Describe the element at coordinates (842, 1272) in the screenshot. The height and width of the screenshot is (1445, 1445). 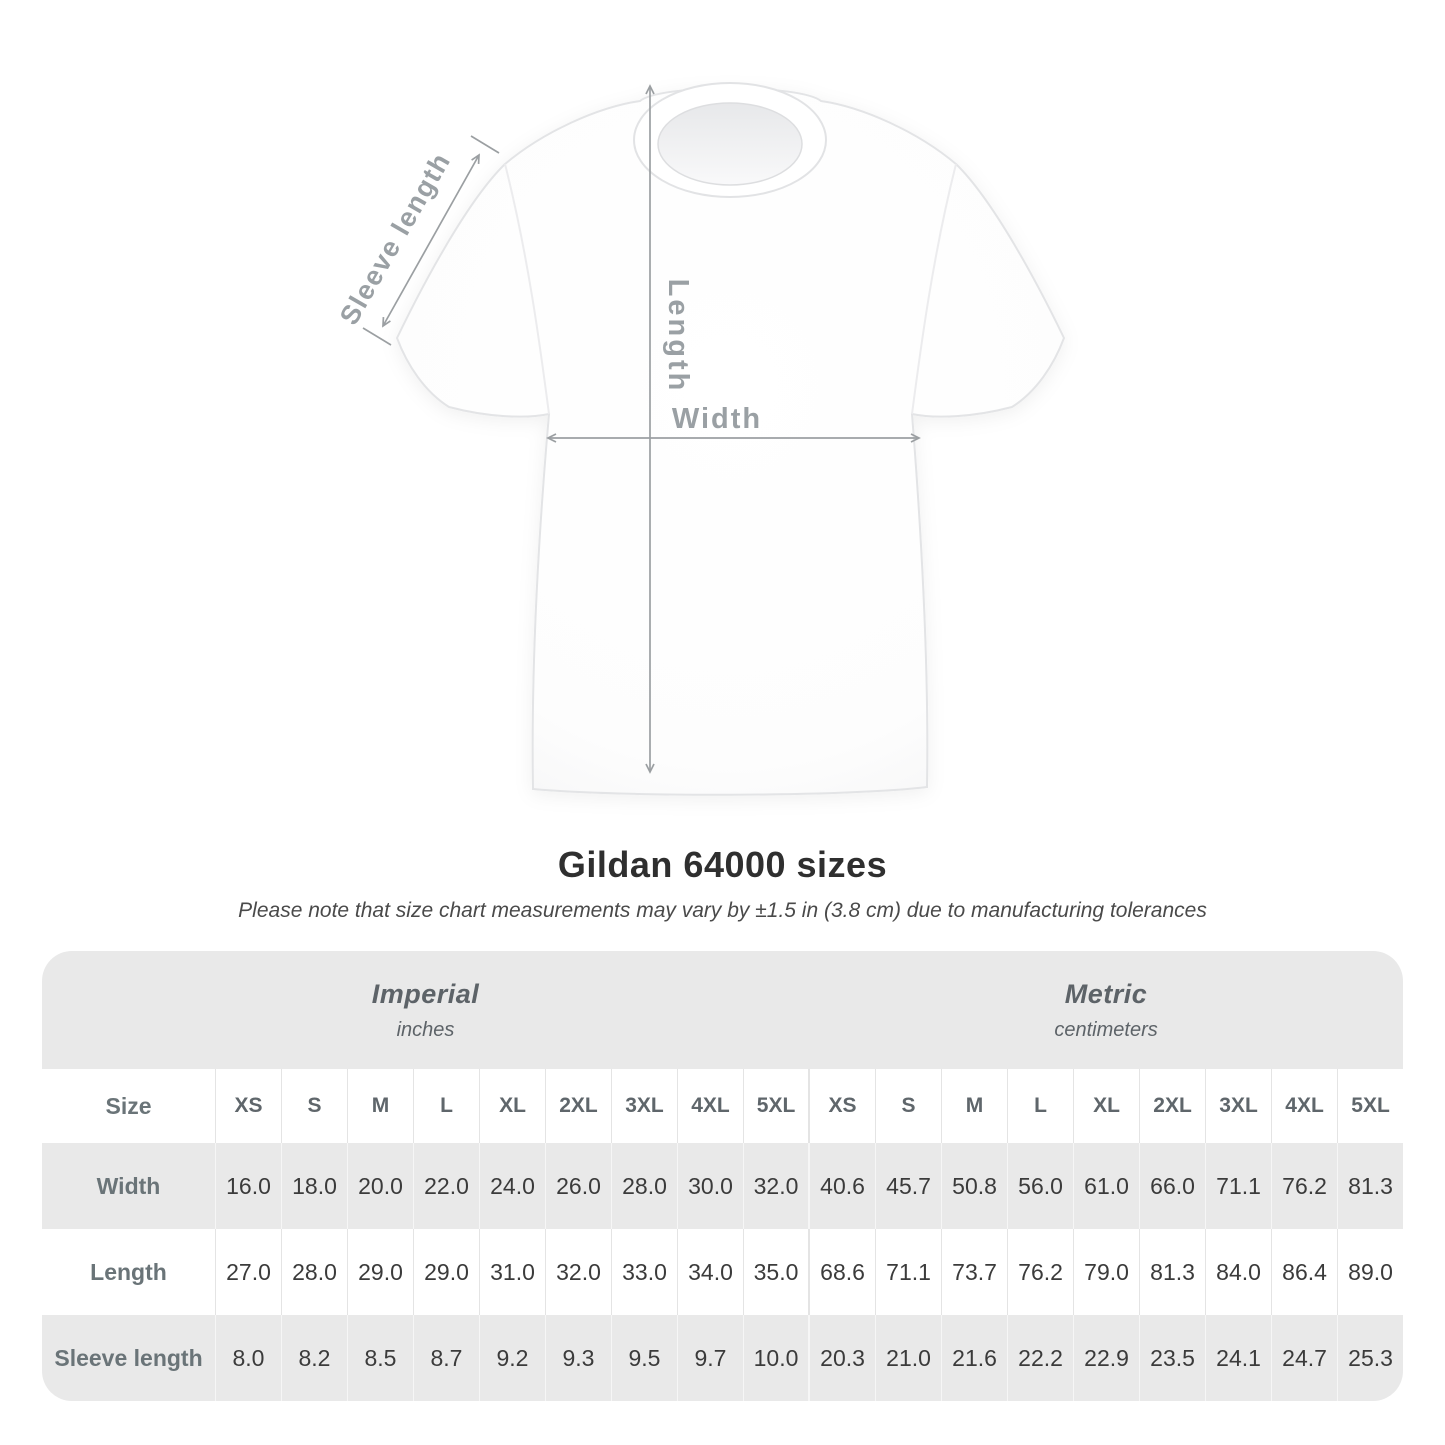
I see `length-metric-xs: 68.6` at that location.